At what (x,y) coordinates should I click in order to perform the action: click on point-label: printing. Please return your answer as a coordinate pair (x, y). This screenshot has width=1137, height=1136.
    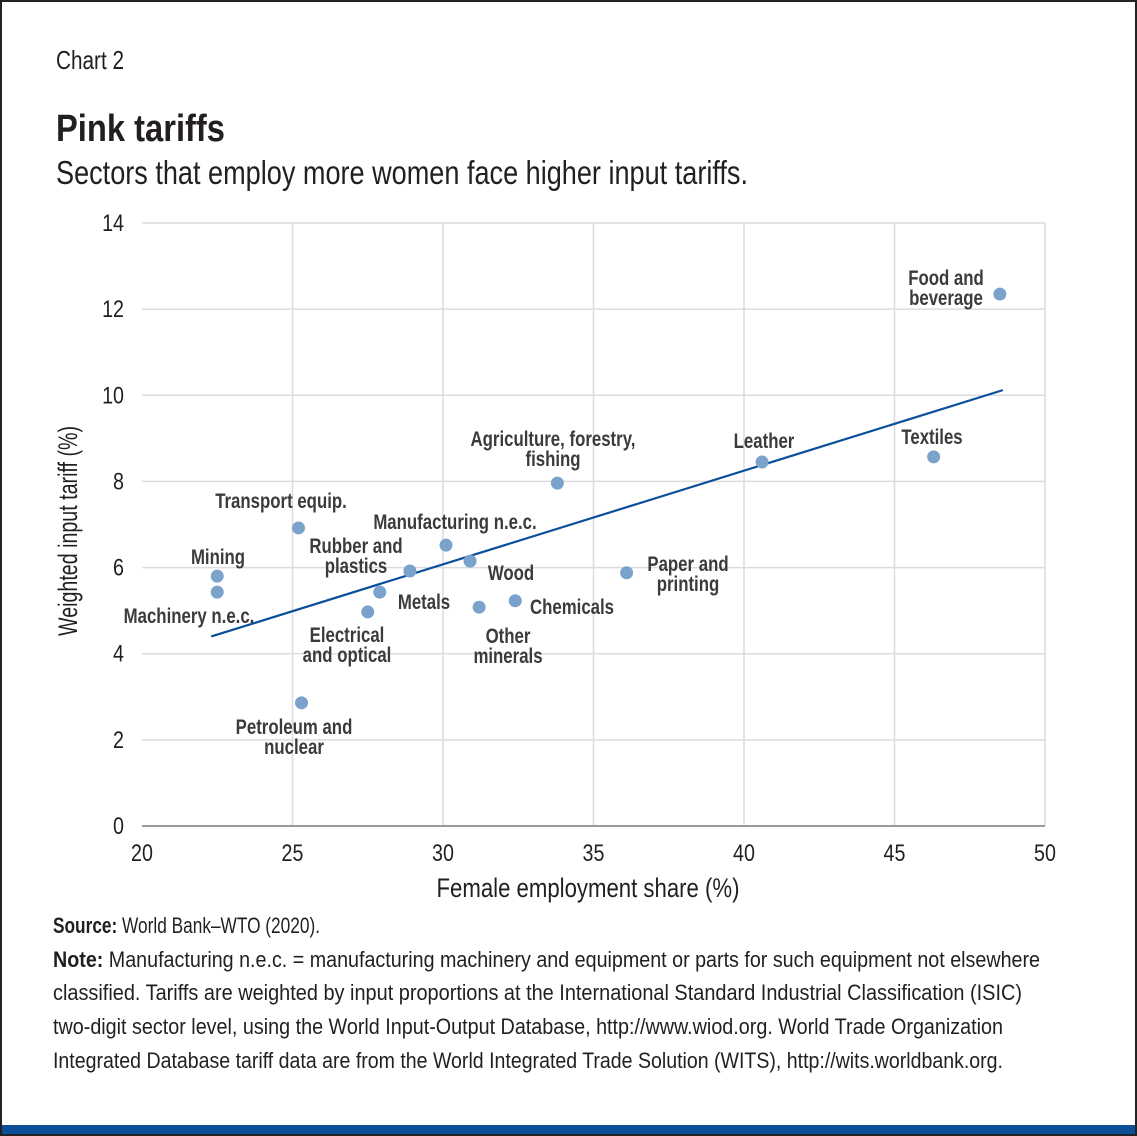
    Looking at the image, I should click on (688, 584).